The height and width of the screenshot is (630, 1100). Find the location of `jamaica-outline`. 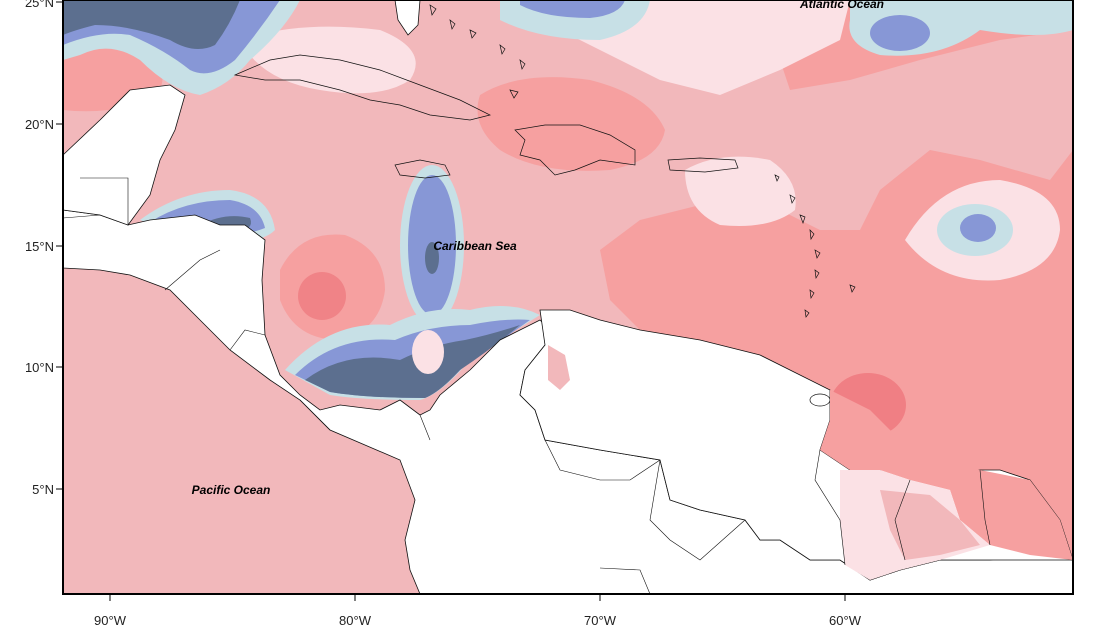

jamaica-outline is located at coordinates (422, 169).